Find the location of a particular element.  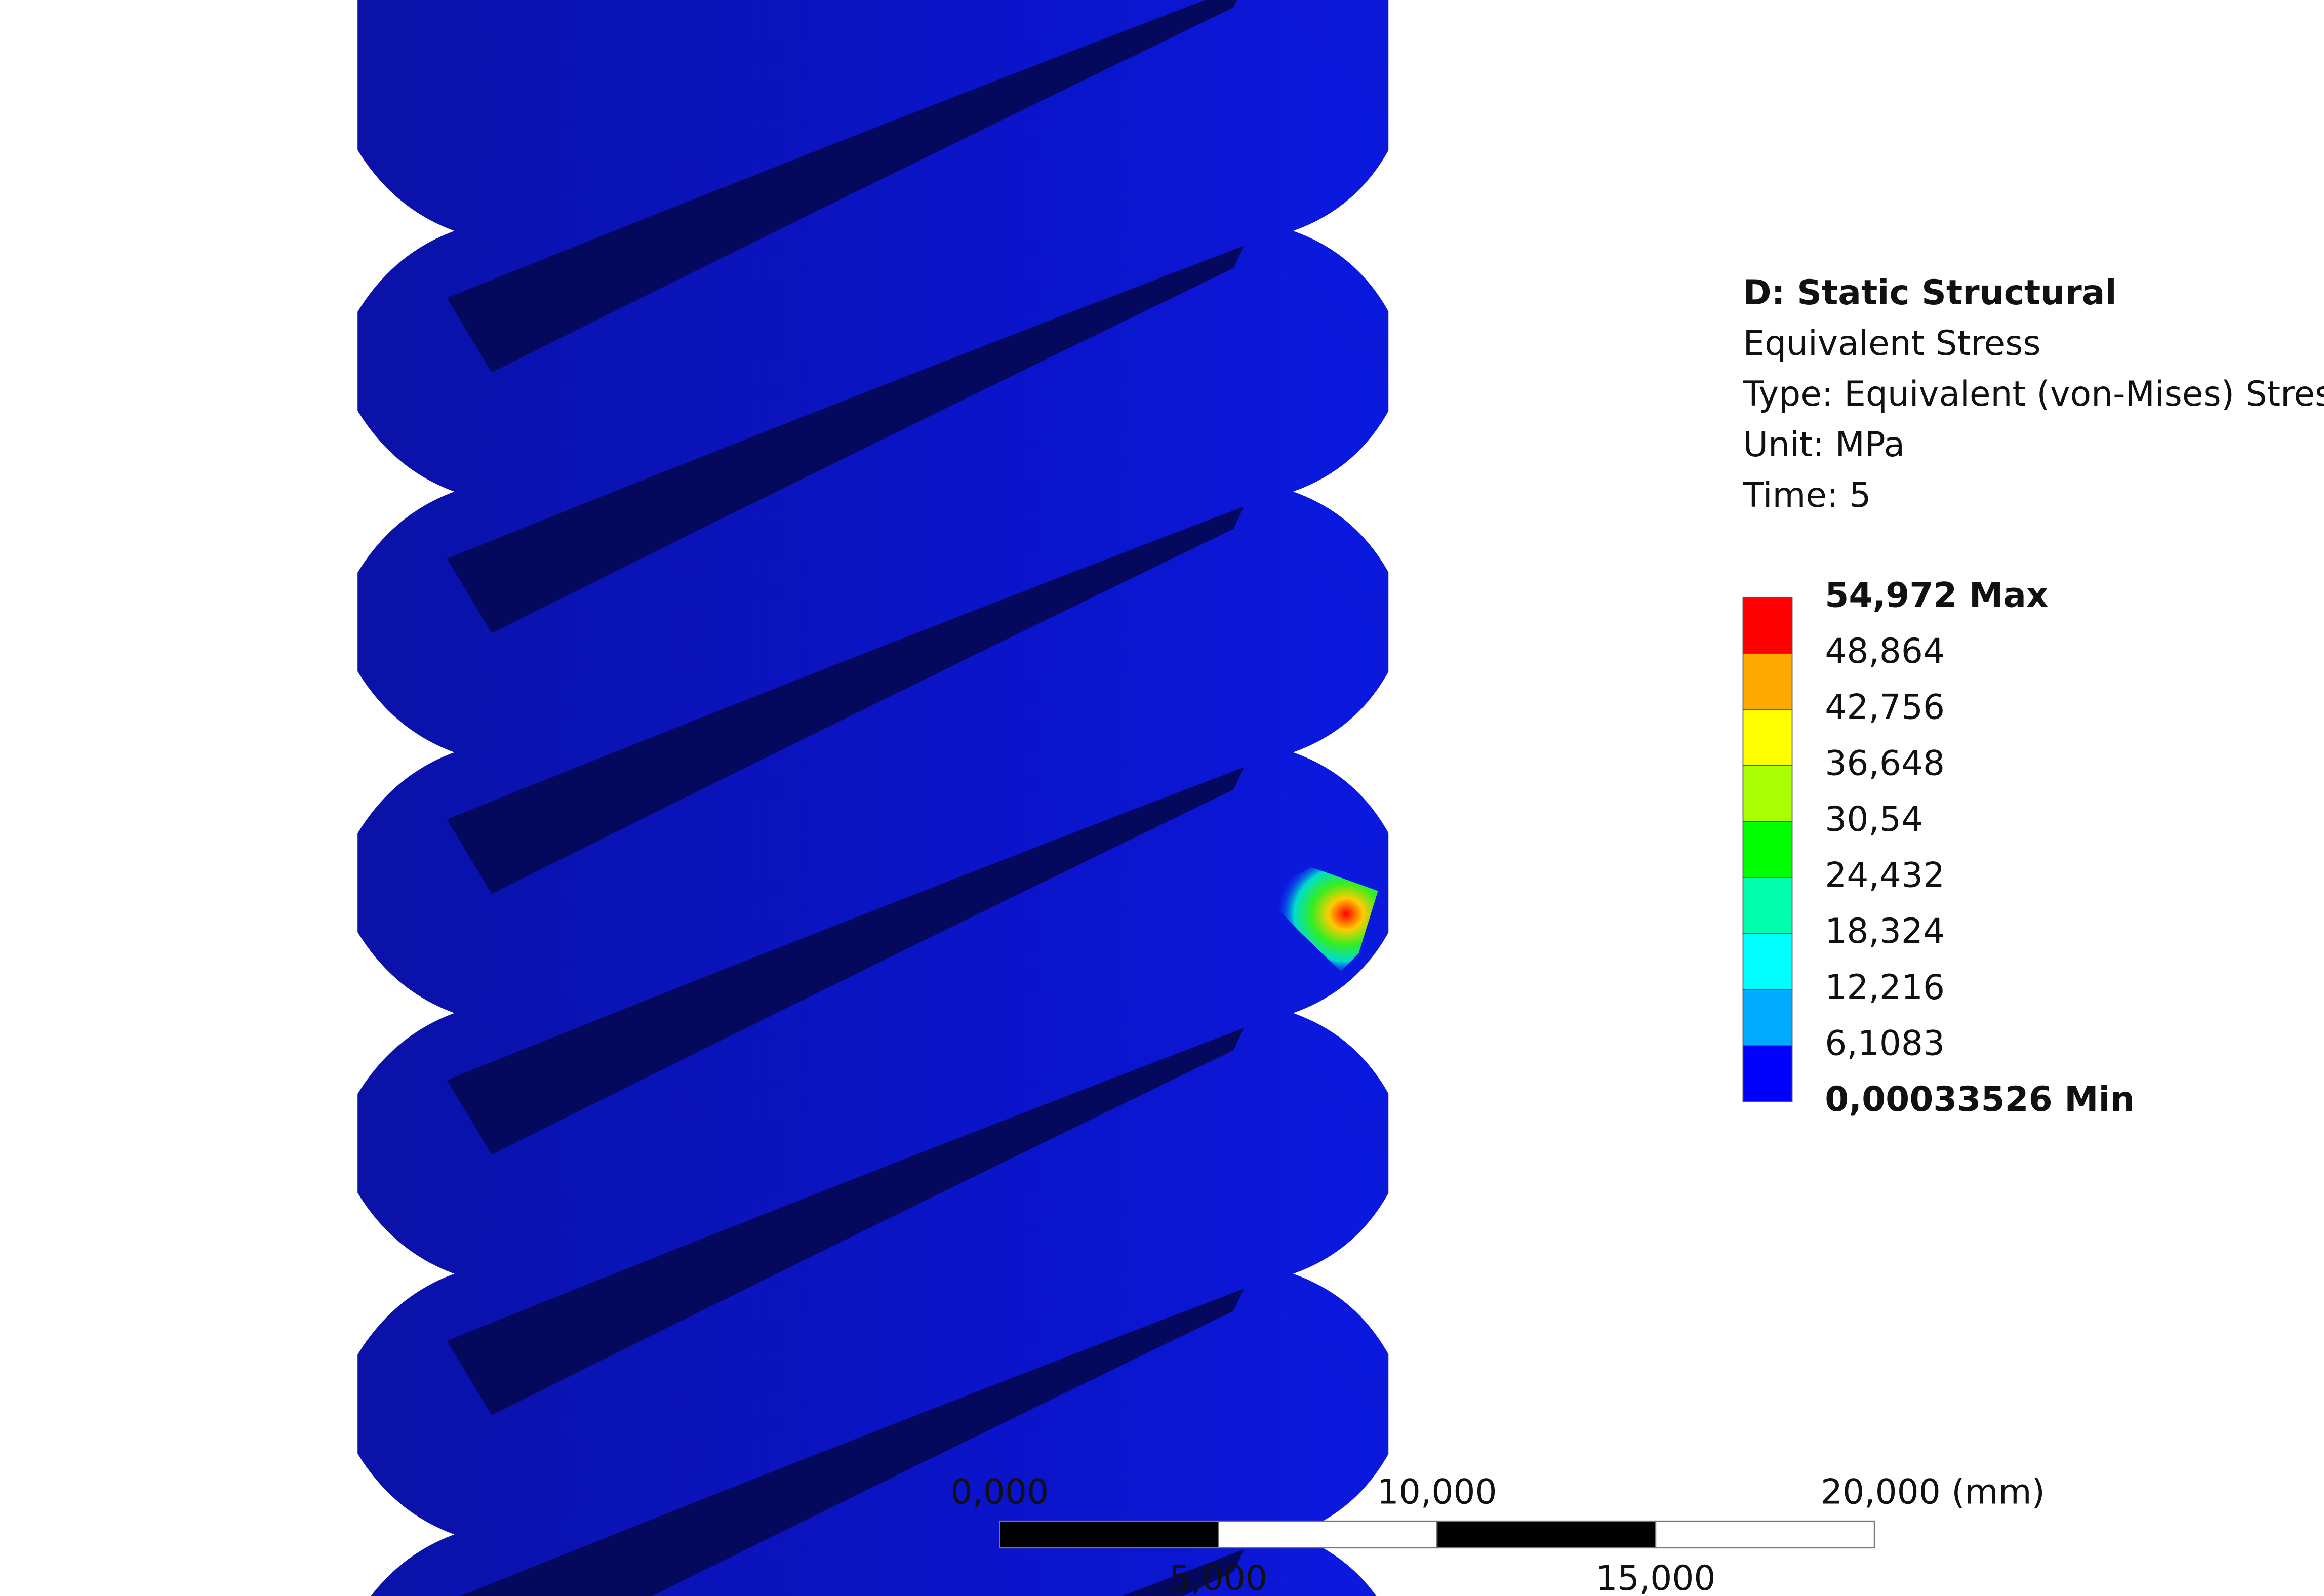

legend-label: 0,00033526 Min is located at coordinates (1980, 1099).